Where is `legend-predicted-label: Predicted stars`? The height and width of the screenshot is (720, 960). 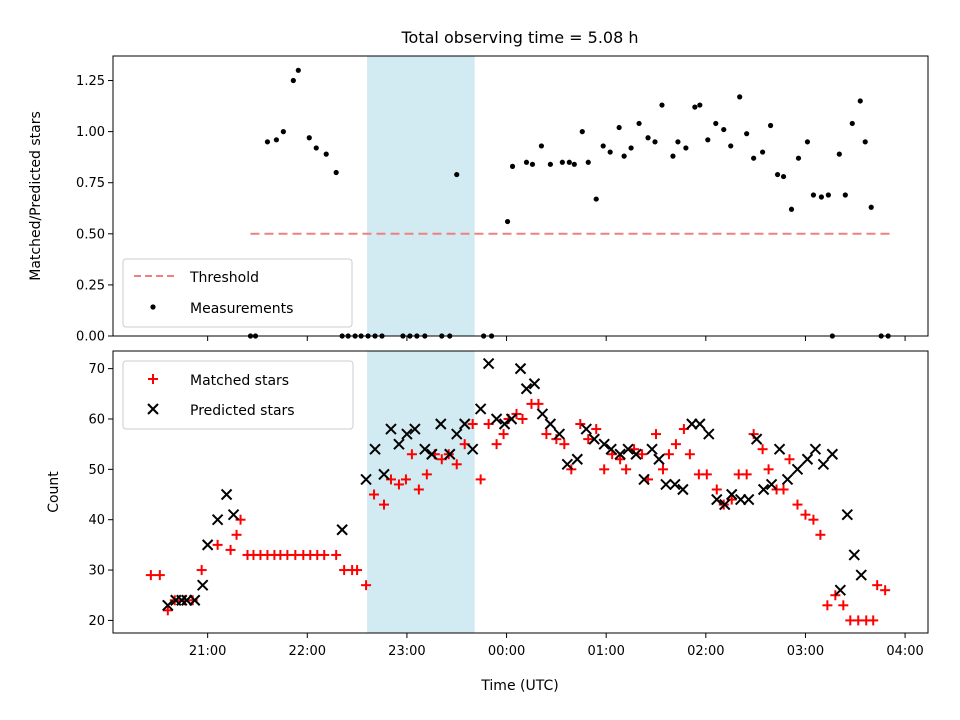 legend-predicted-label: Predicted stars is located at coordinates (242, 411).